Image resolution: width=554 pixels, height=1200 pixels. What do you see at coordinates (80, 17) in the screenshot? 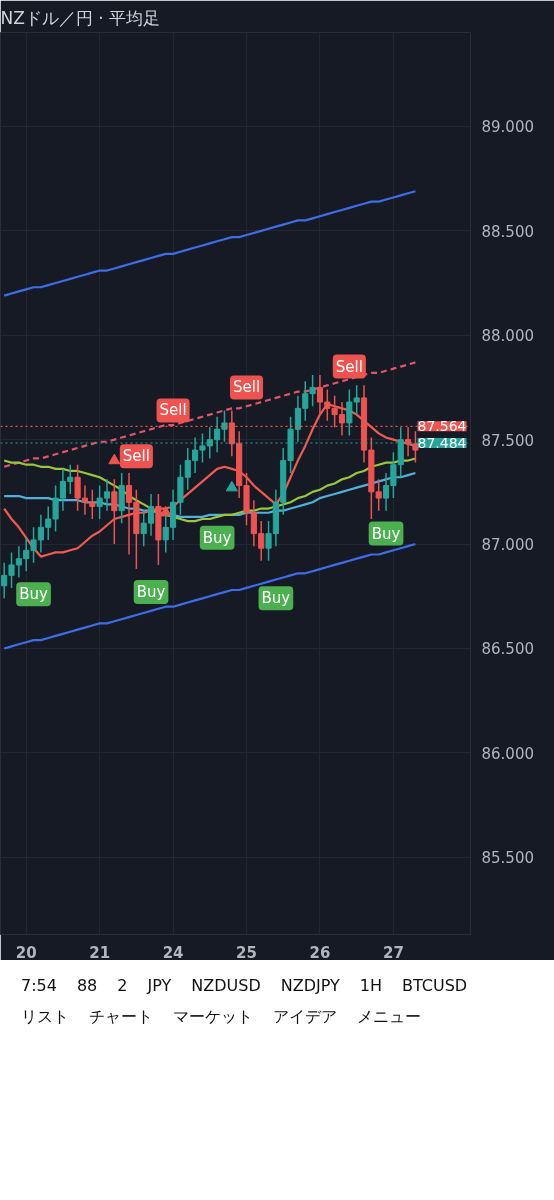
I see `chart-title: NZドル／円 · 平均足` at bounding box center [80, 17].